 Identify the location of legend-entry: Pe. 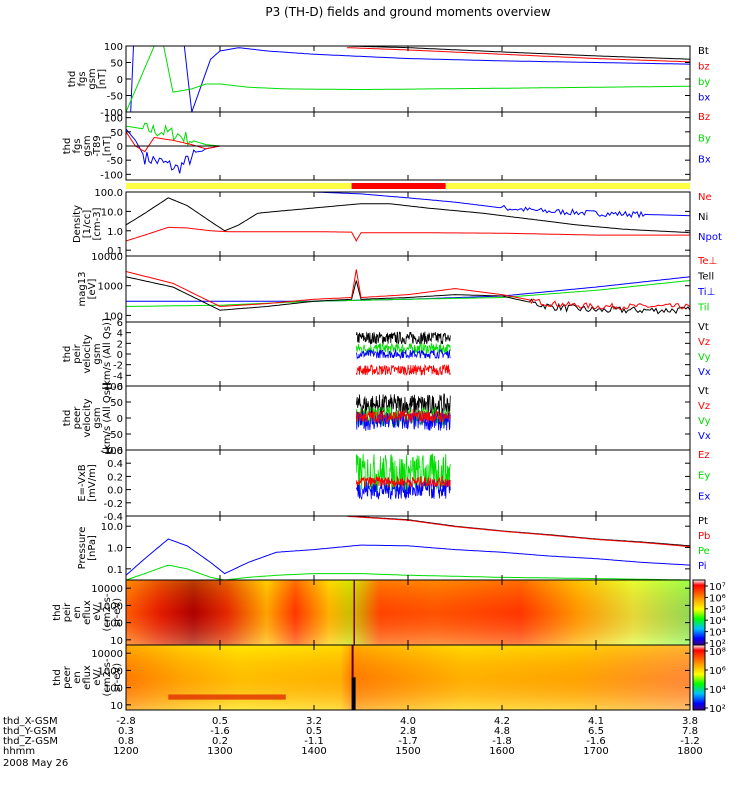
(704, 551).